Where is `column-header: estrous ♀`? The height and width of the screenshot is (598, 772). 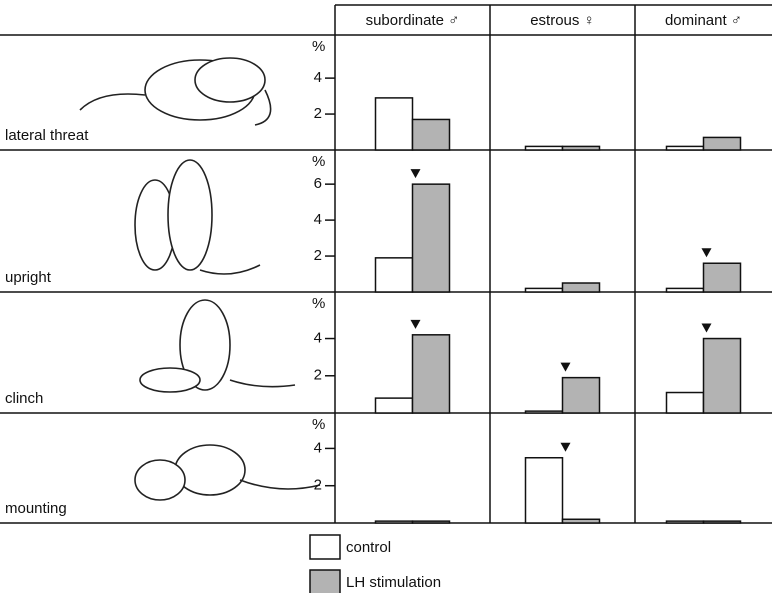 column-header: estrous ♀ is located at coordinates (562, 20).